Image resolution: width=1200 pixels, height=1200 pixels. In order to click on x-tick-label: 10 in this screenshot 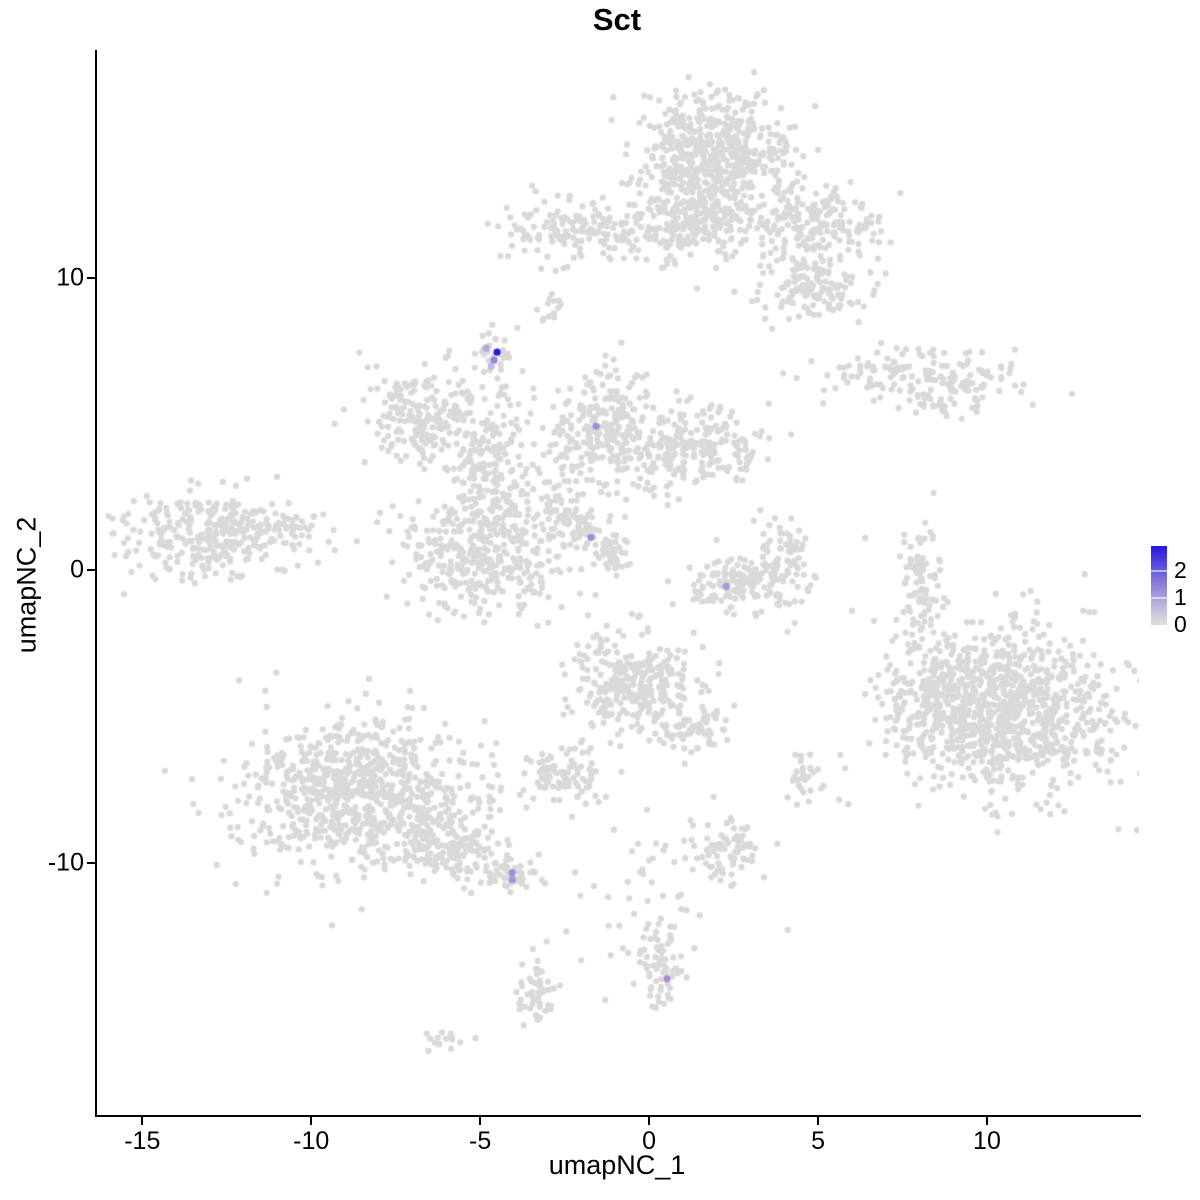, I will do `click(987, 1141)`.